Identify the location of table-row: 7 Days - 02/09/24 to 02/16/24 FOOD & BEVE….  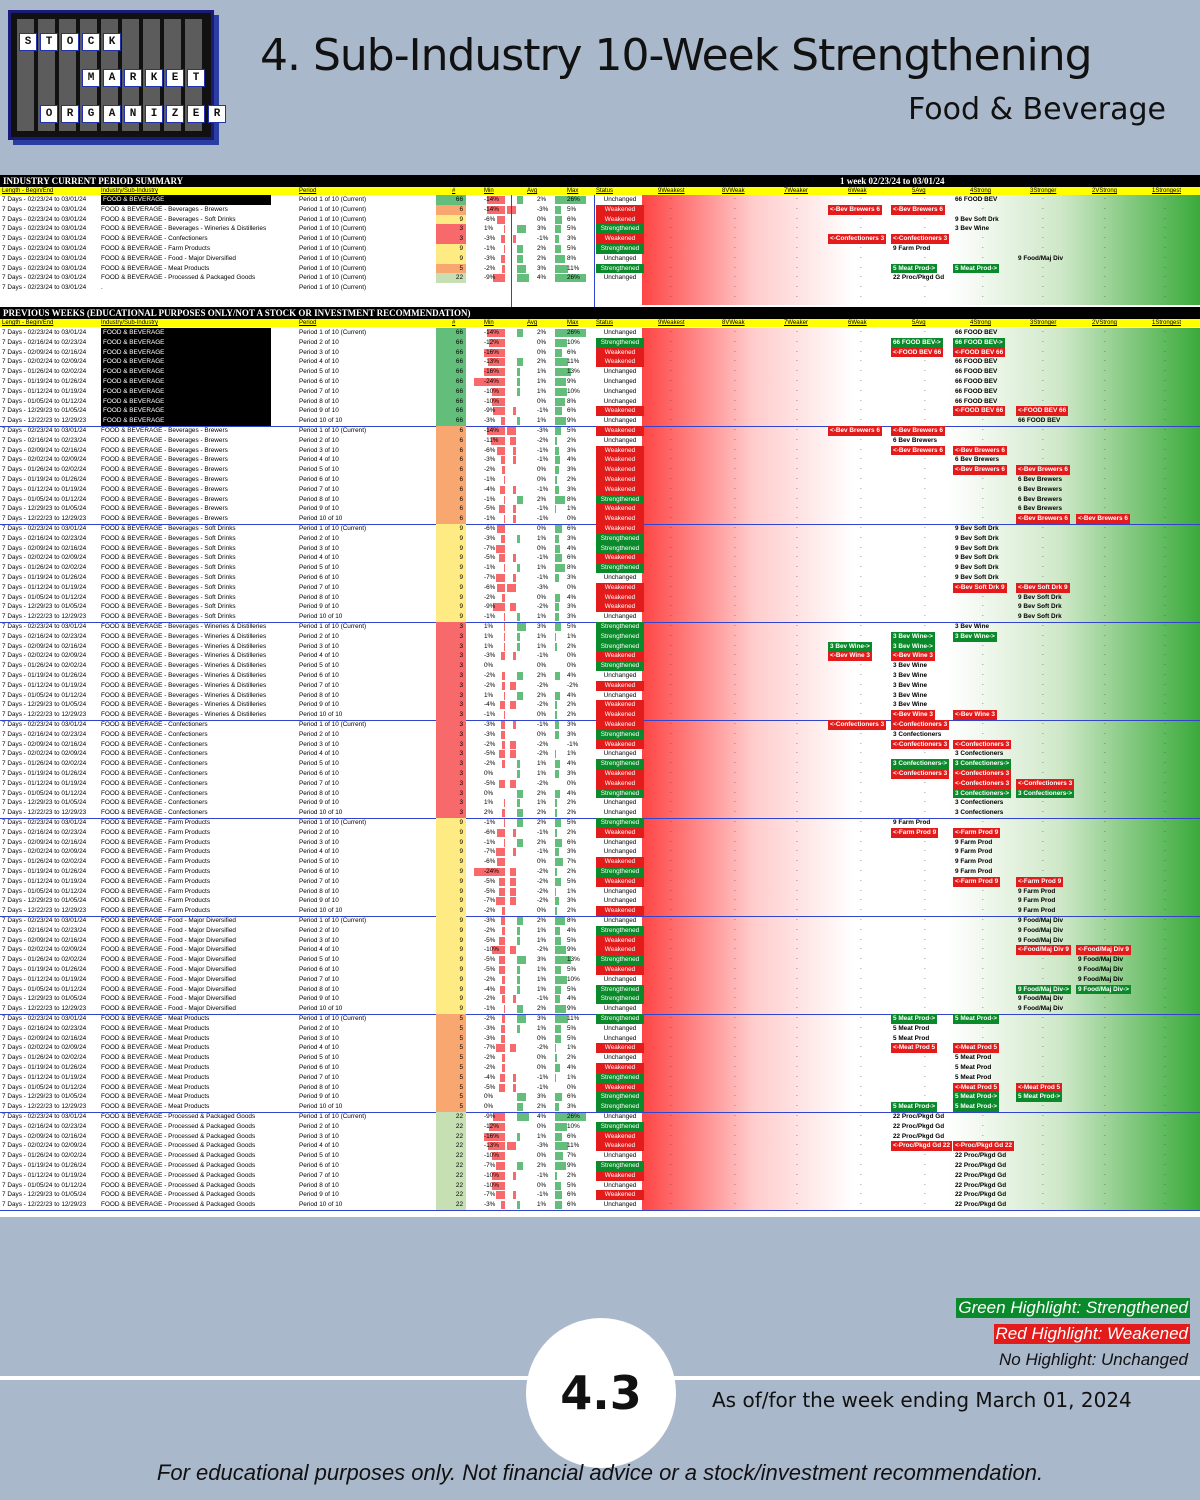
(600, 842).